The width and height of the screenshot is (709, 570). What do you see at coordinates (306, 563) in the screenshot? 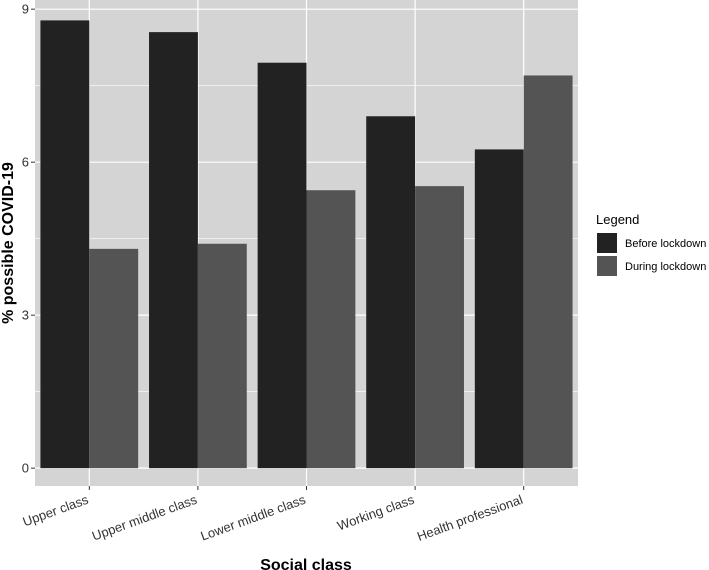
I see `x-axis-title: Social class` at bounding box center [306, 563].